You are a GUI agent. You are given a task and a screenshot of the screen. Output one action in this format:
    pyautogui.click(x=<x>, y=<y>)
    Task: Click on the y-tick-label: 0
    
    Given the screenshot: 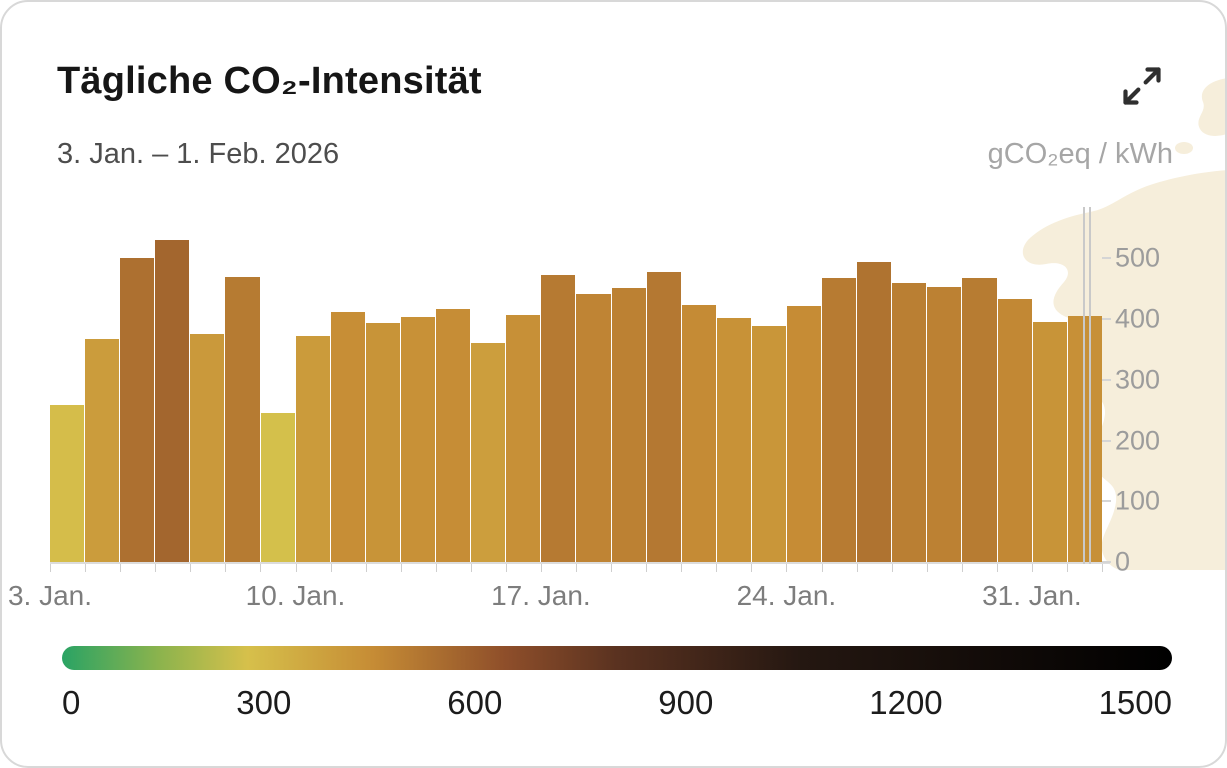 What is the action you would take?
    pyautogui.click(x=1123, y=561)
    